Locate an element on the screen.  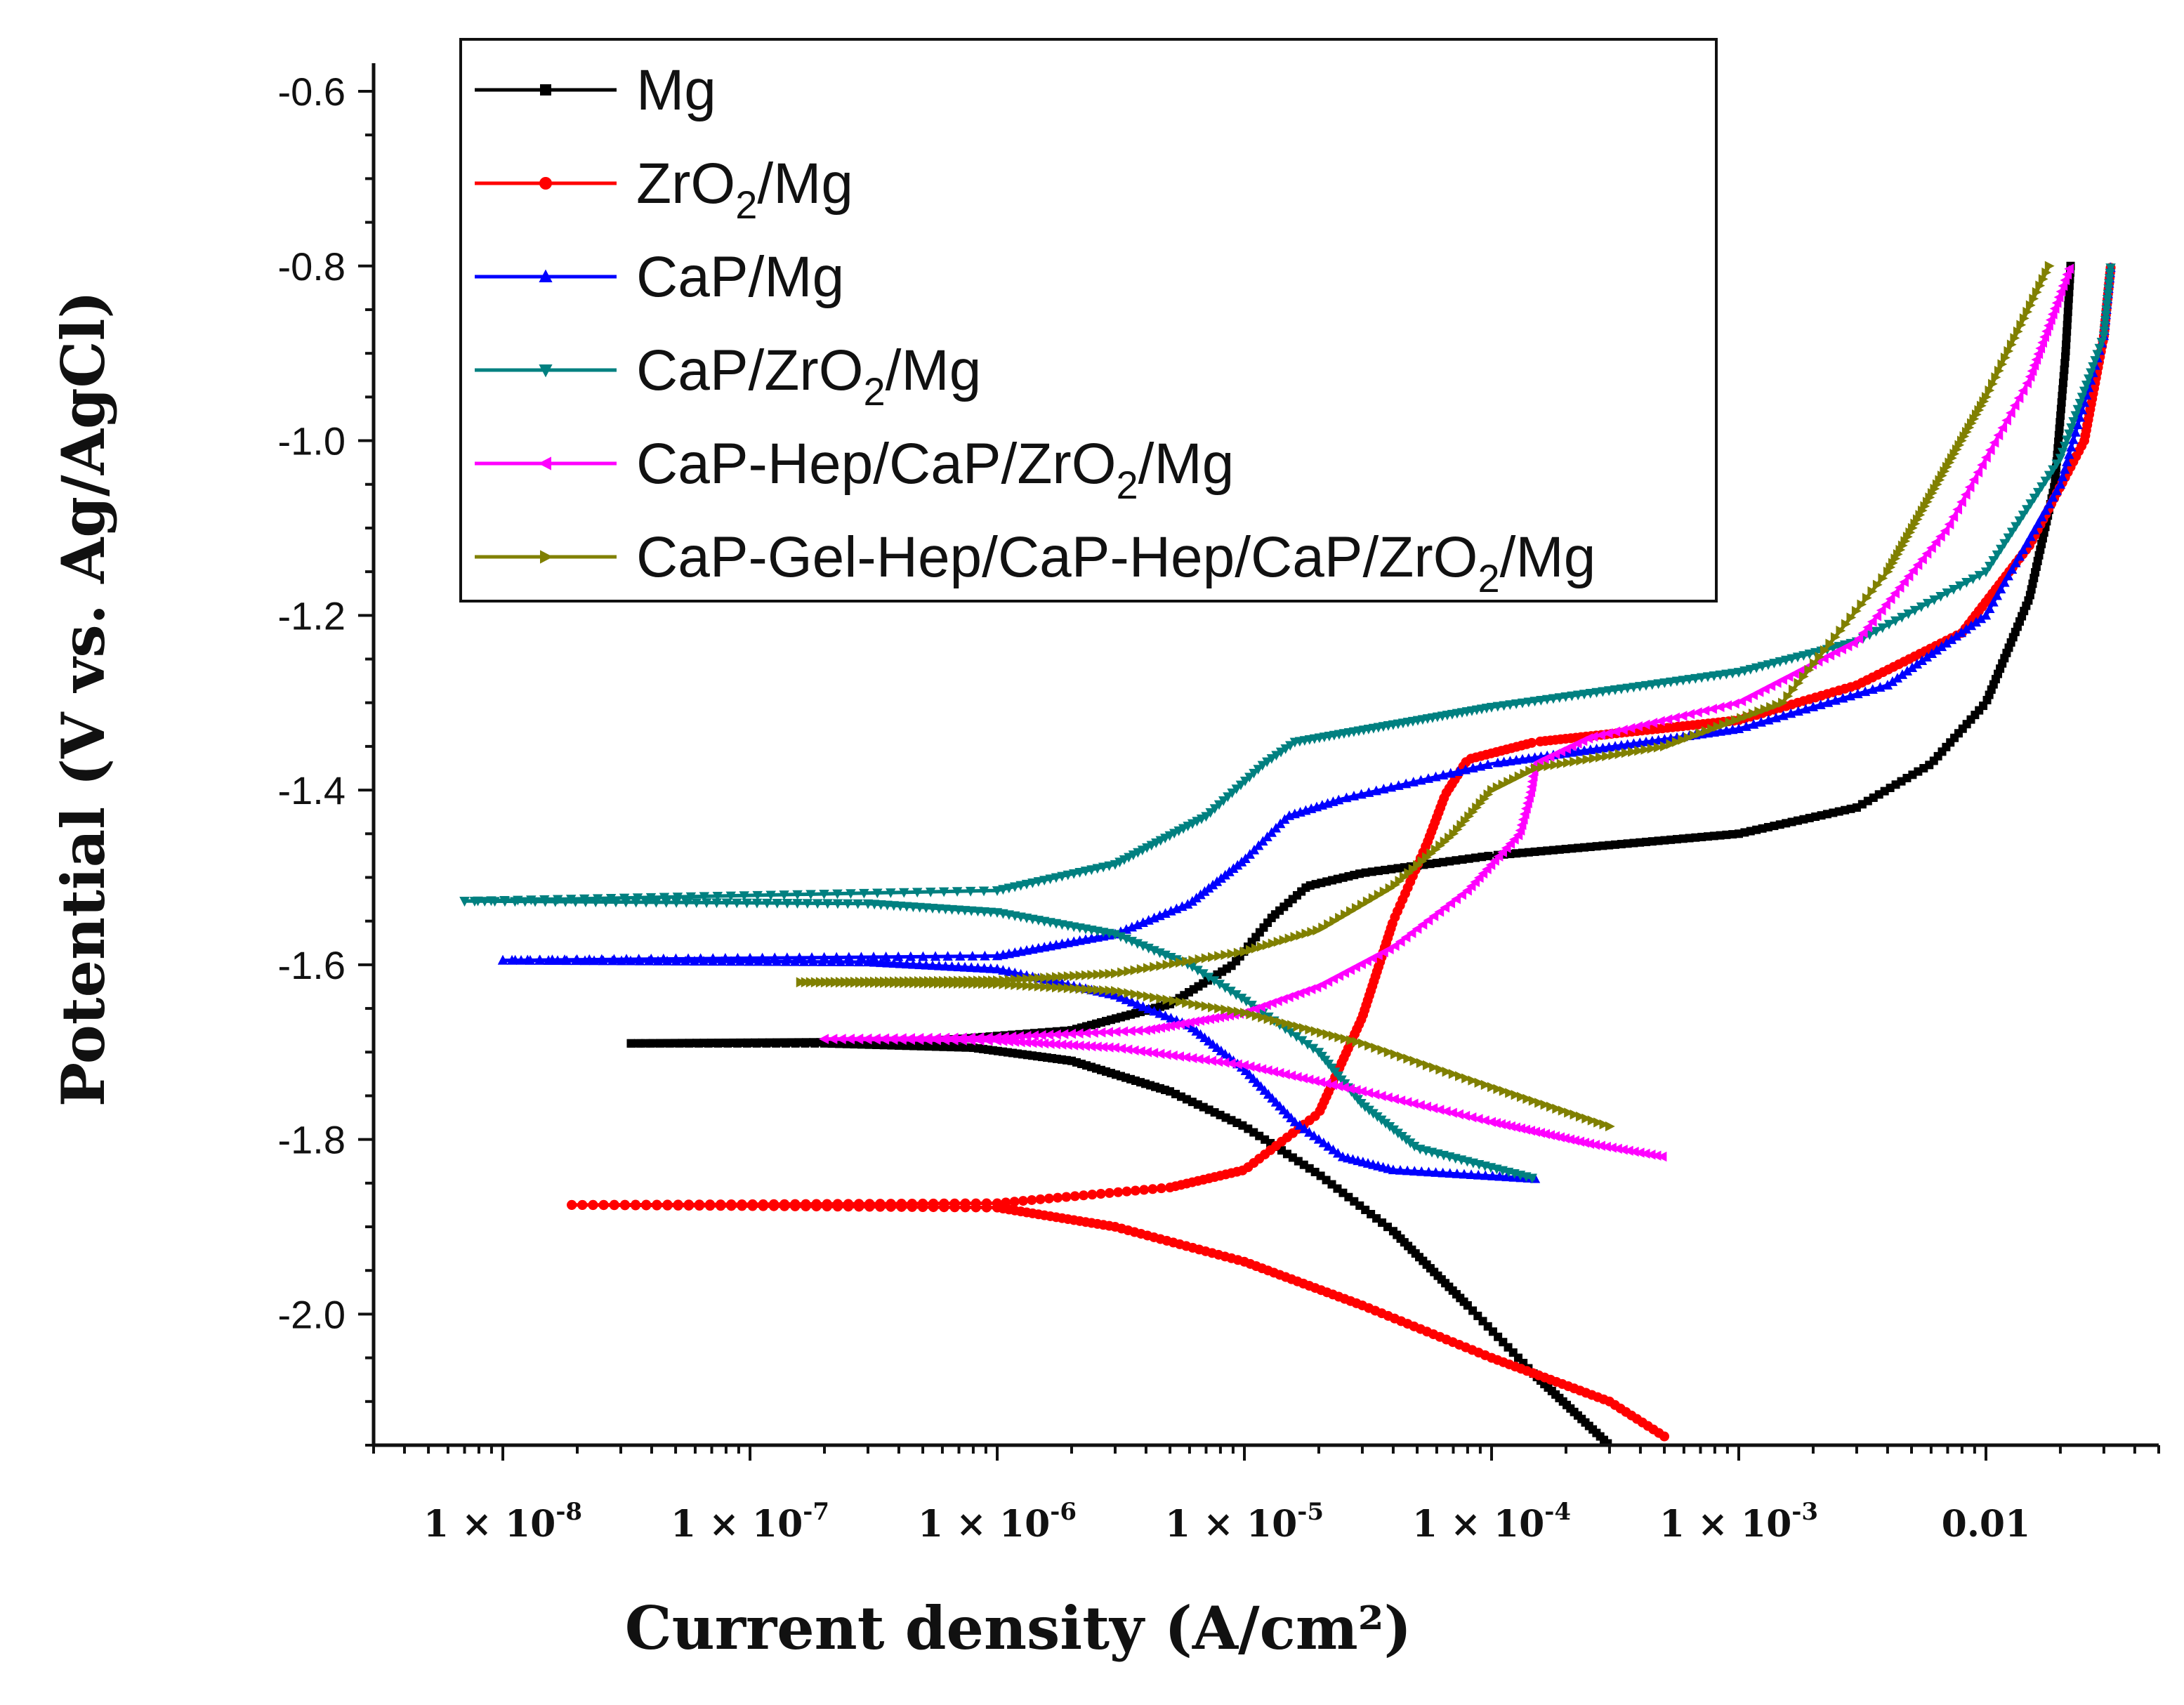
legend-label: CaP-Gel-Hep/CaP-Hep/CaP/ZrO2/Mg is located at coordinates (1116, 562).